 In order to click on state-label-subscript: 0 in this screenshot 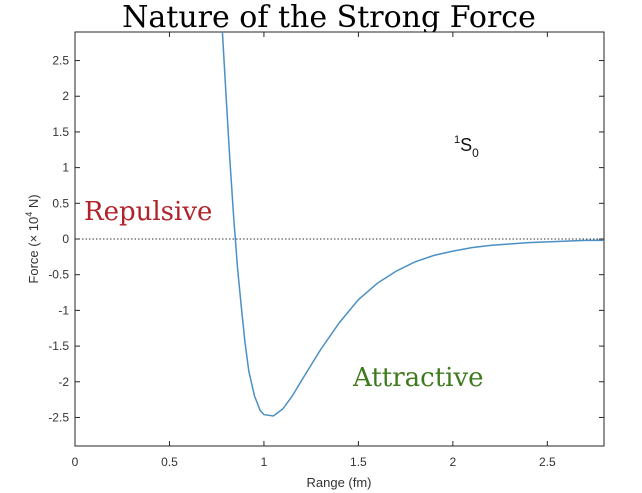, I will do `click(475, 153)`.